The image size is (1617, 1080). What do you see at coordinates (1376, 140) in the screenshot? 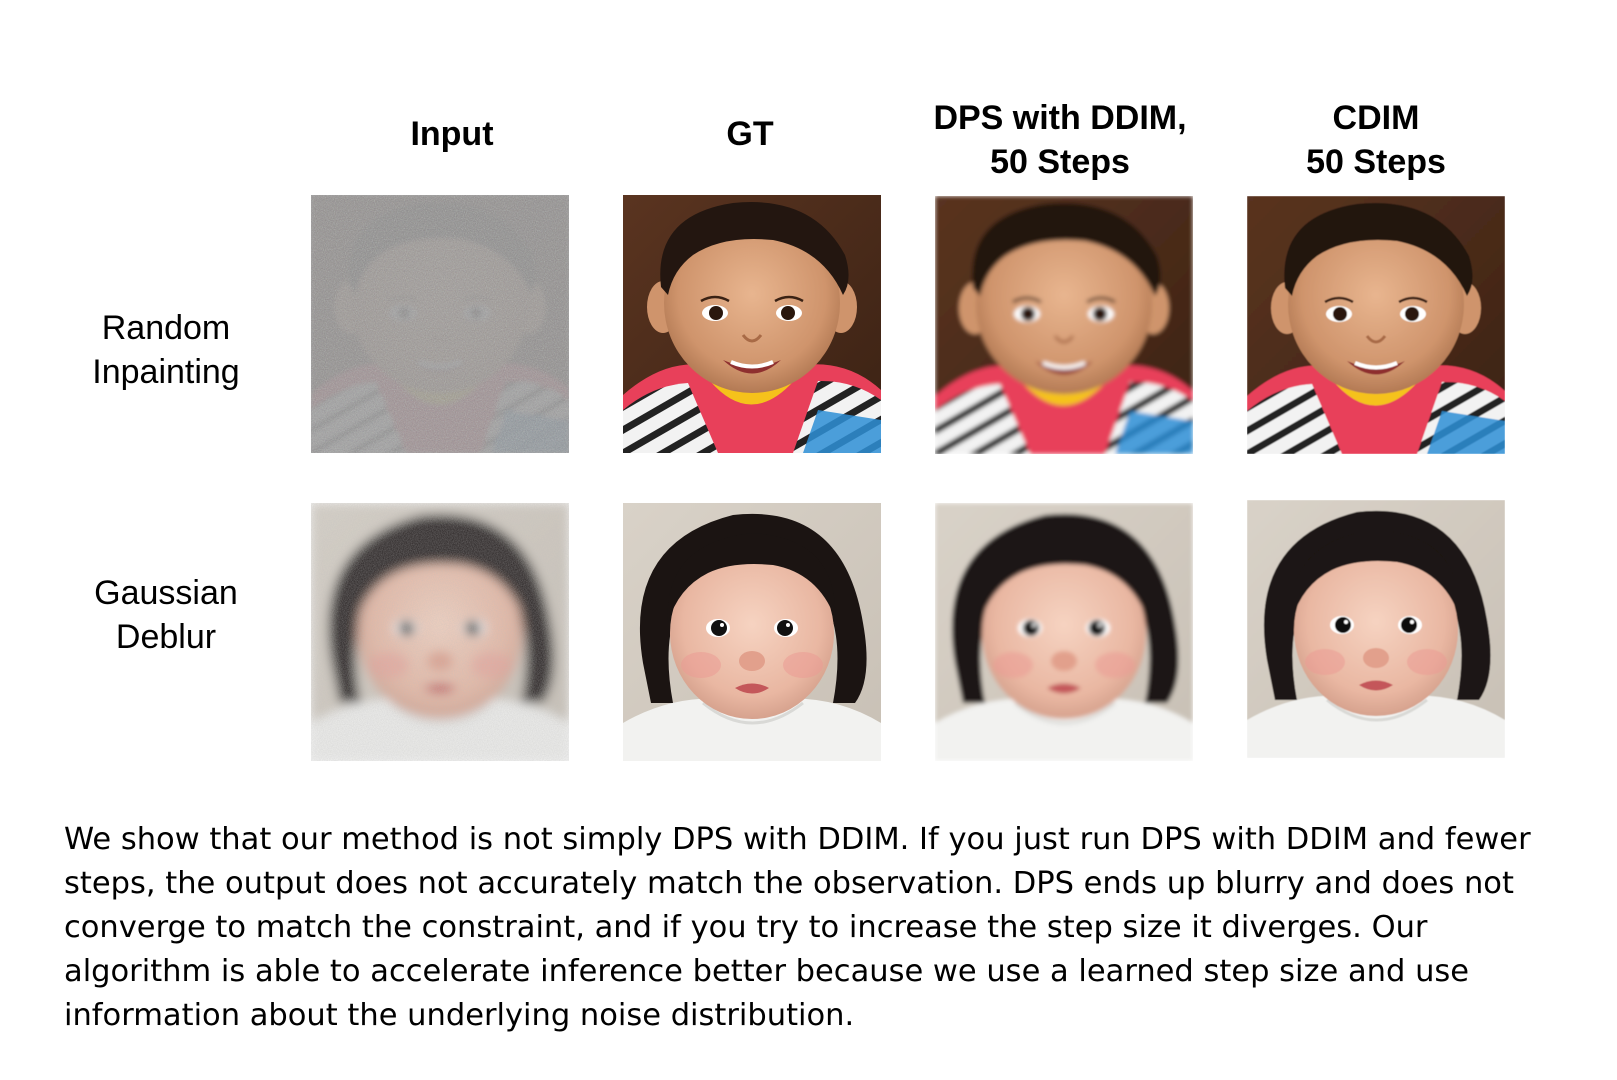
I see `column-header-cdim: CDIM 50 Steps` at bounding box center [1376, 140].